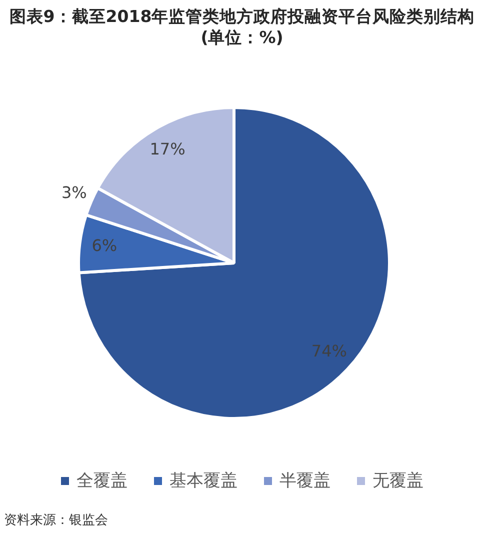 Image resolution: width=484 pixels, height=545 pixels. What do you see at coordinates (242, 37) in the screenshot?
I see `chart-subtitle: (单位：%)` at bounding box center [242, 37].